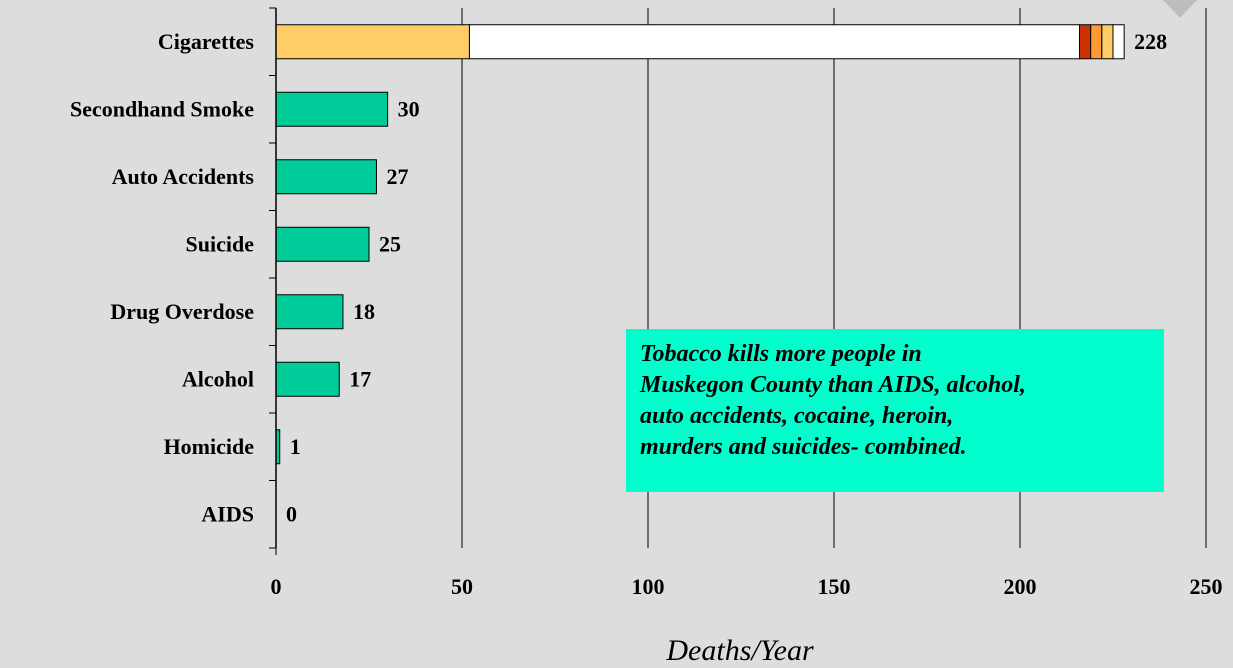 The image size is (1233, 668). Describe the element at coordinates (291, 513) in the screenshot. I see `value-label: 0` at that location.